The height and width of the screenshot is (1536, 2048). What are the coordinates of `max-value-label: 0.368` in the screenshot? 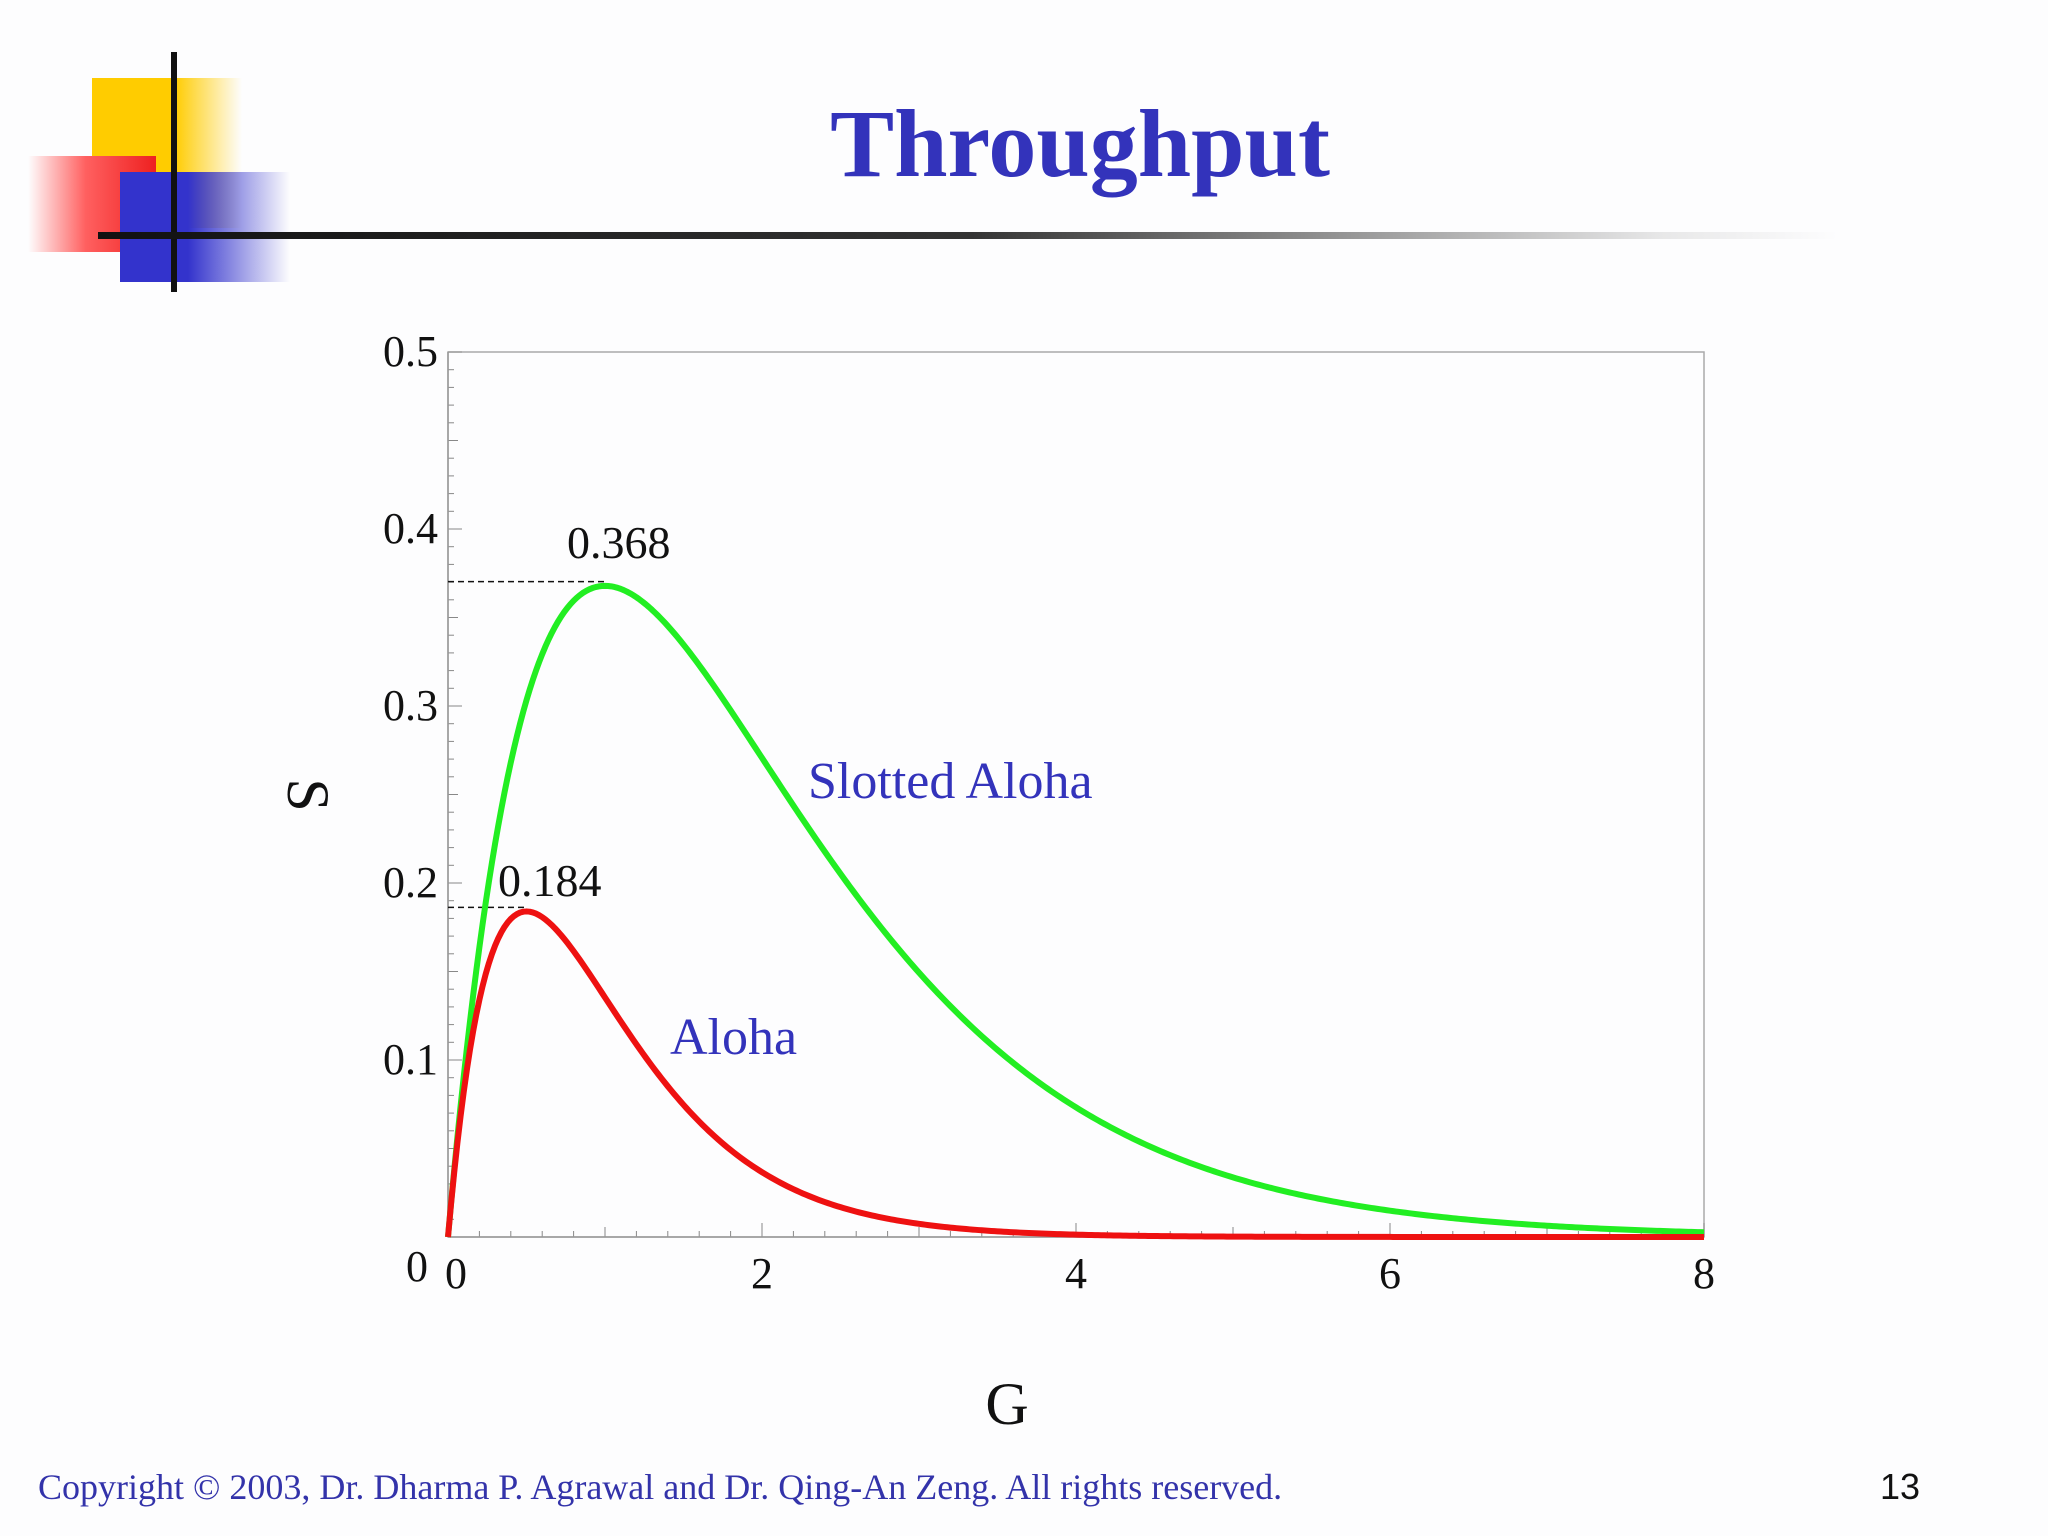 It's located at (619, 542).